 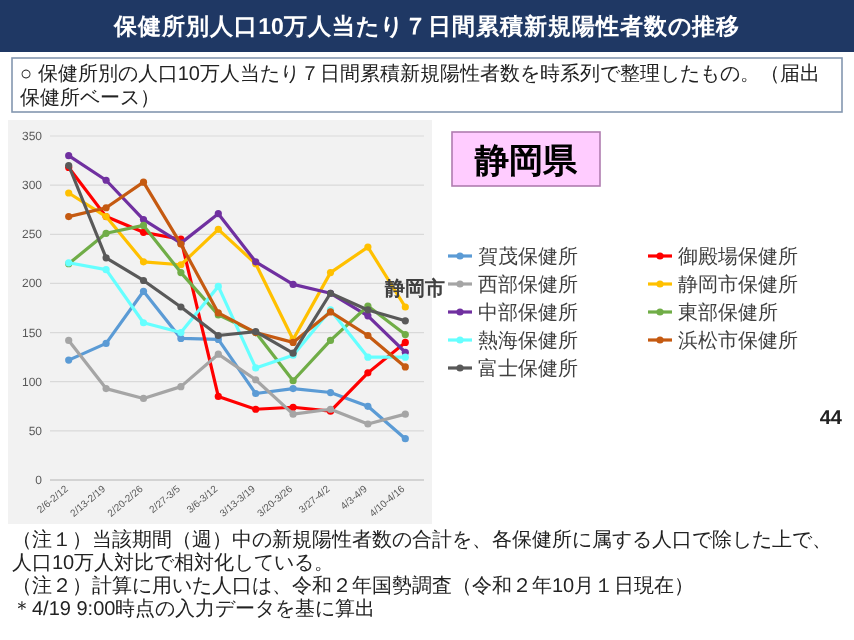 What do you see at coordinates (528, 341) in the screenshot?
I see `legend-label: 熱海保健所` at bounding box center [528, 341].